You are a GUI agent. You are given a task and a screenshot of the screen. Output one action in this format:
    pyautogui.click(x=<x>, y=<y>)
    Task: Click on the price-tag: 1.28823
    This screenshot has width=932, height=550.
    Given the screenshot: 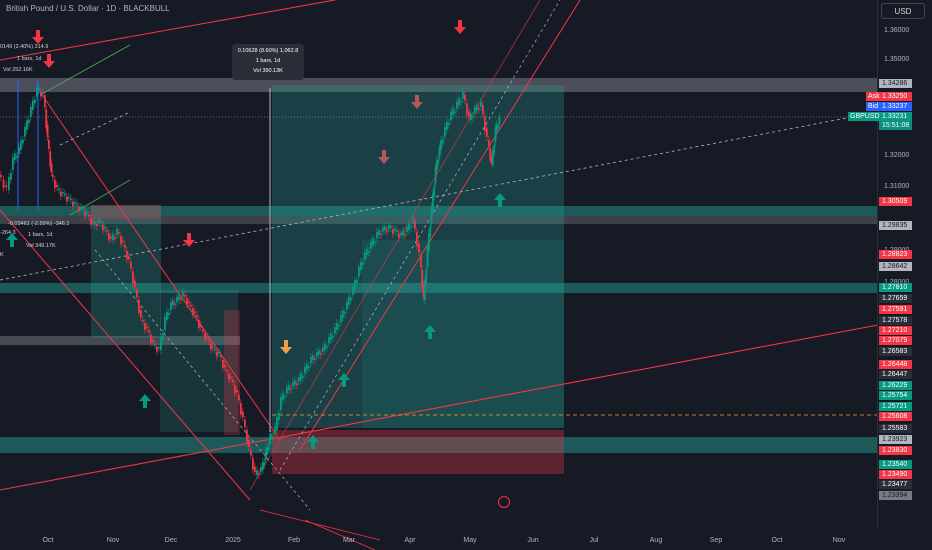 What is the action you would take?
    pyautogui.click(x=895, y=254)
    